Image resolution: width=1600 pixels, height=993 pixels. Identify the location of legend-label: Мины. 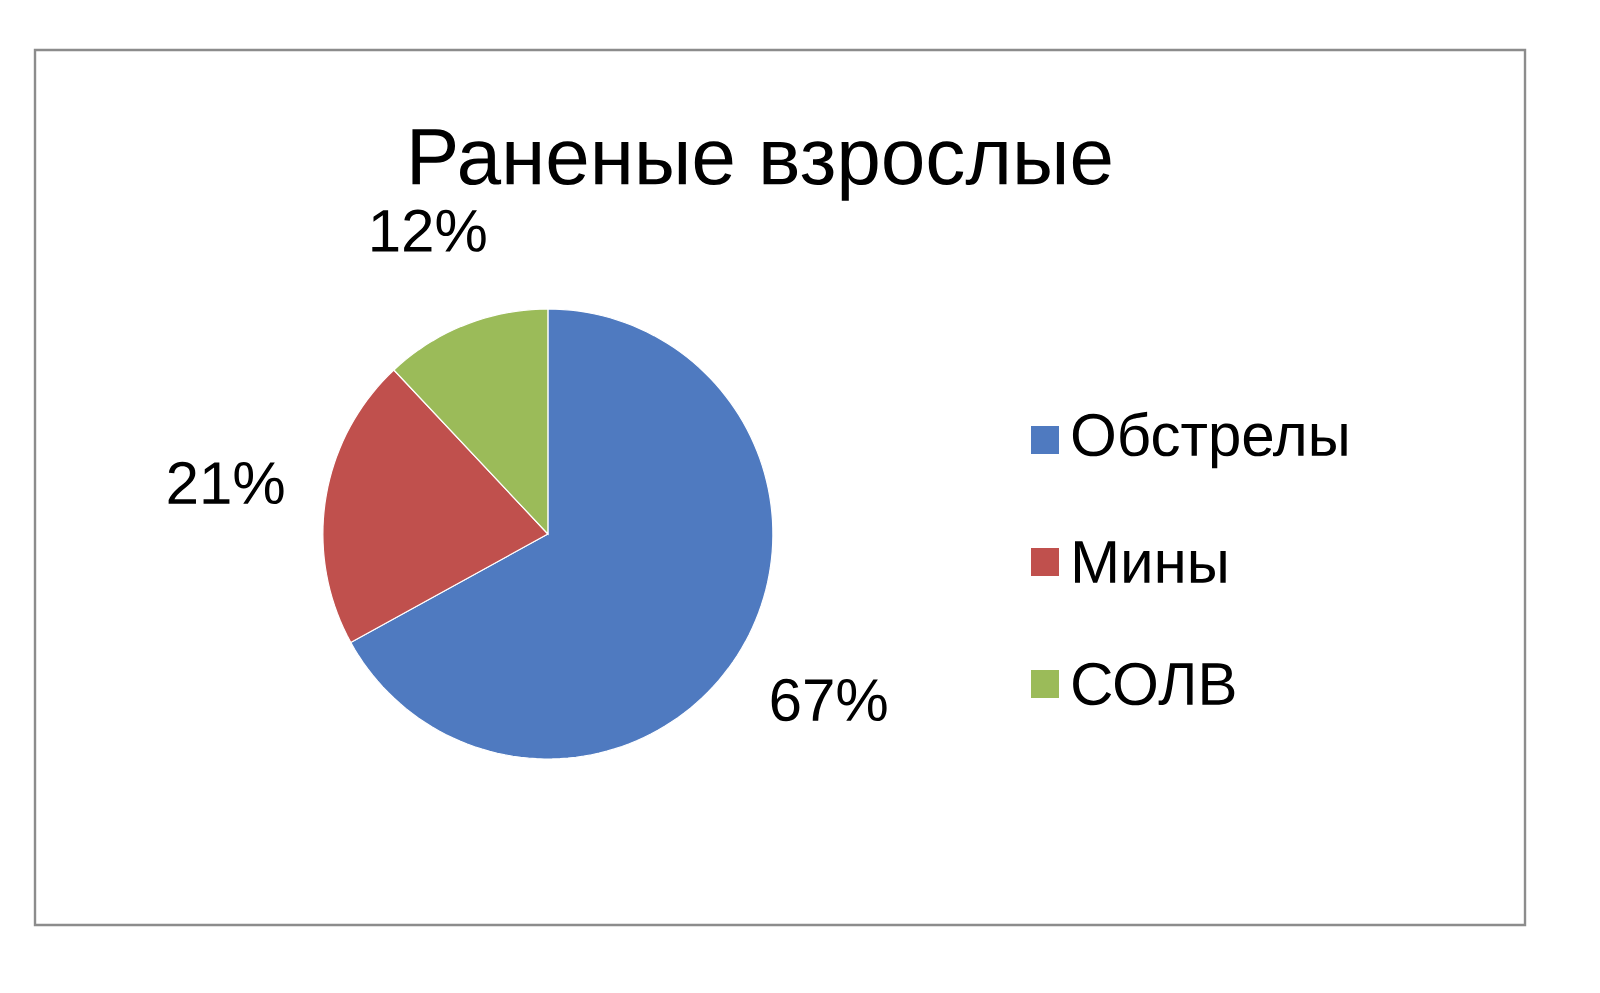
(1150, 562).